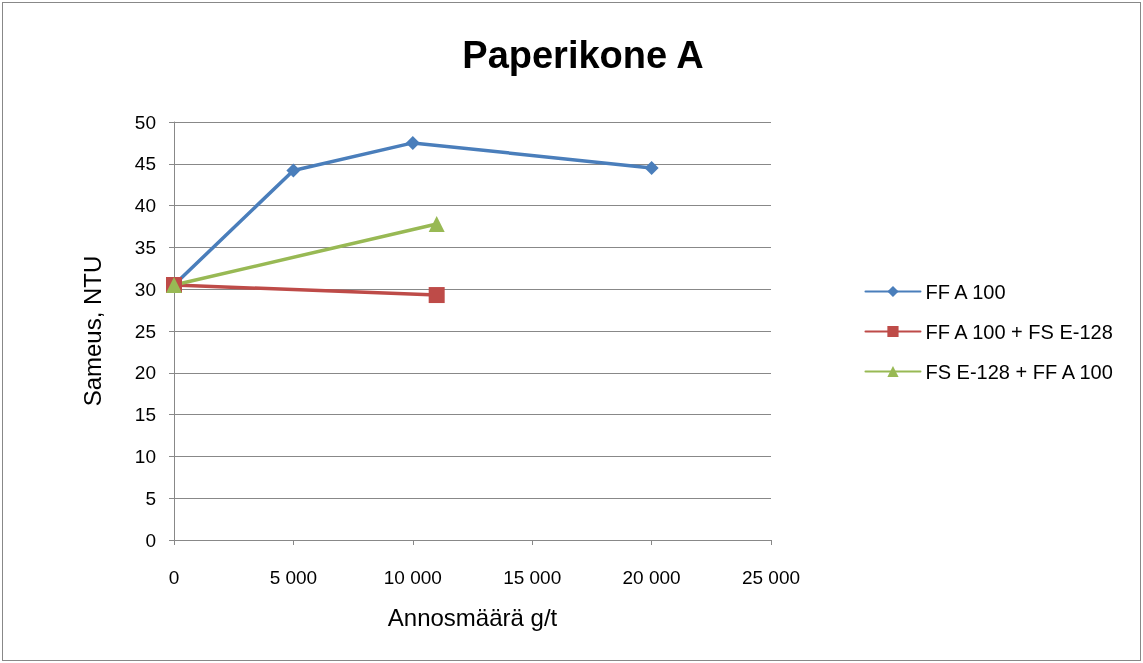  I want to click on y-tick-label: 20, so click(145, 373).